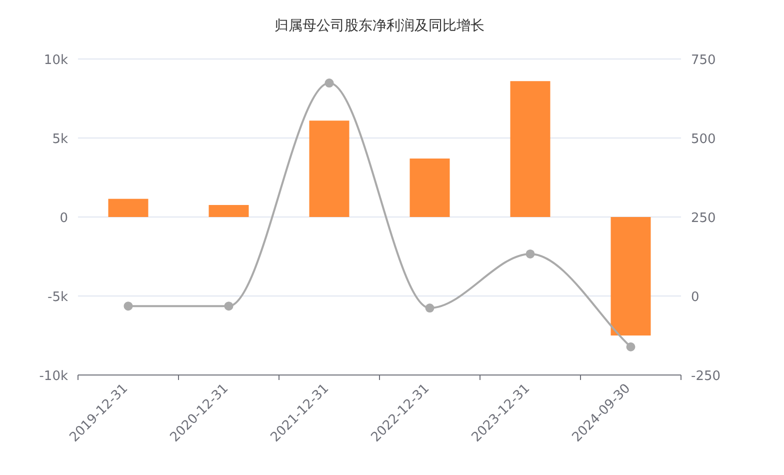 This screenshot has width=784, height=475. What do you see at coordinates (703, 60) in the screenshot?
I see `y2-tick-label: 750` at bounding box center [703, 60].